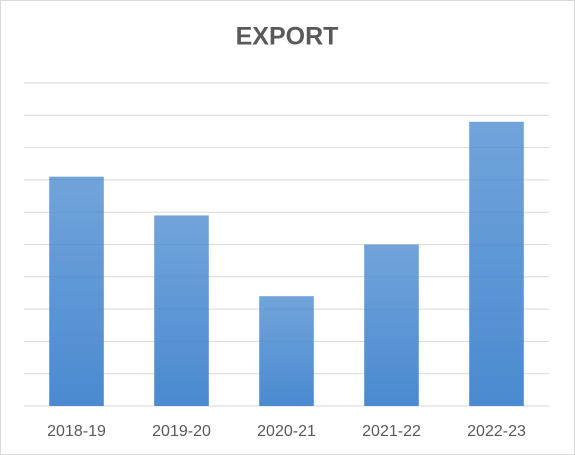 The height and width of the screenshot is (455, 575). What do you see at coordinates (181, 431) in the screenshot?
I see `x-tick-label: 2019-20` at bounding box center [181, 431].